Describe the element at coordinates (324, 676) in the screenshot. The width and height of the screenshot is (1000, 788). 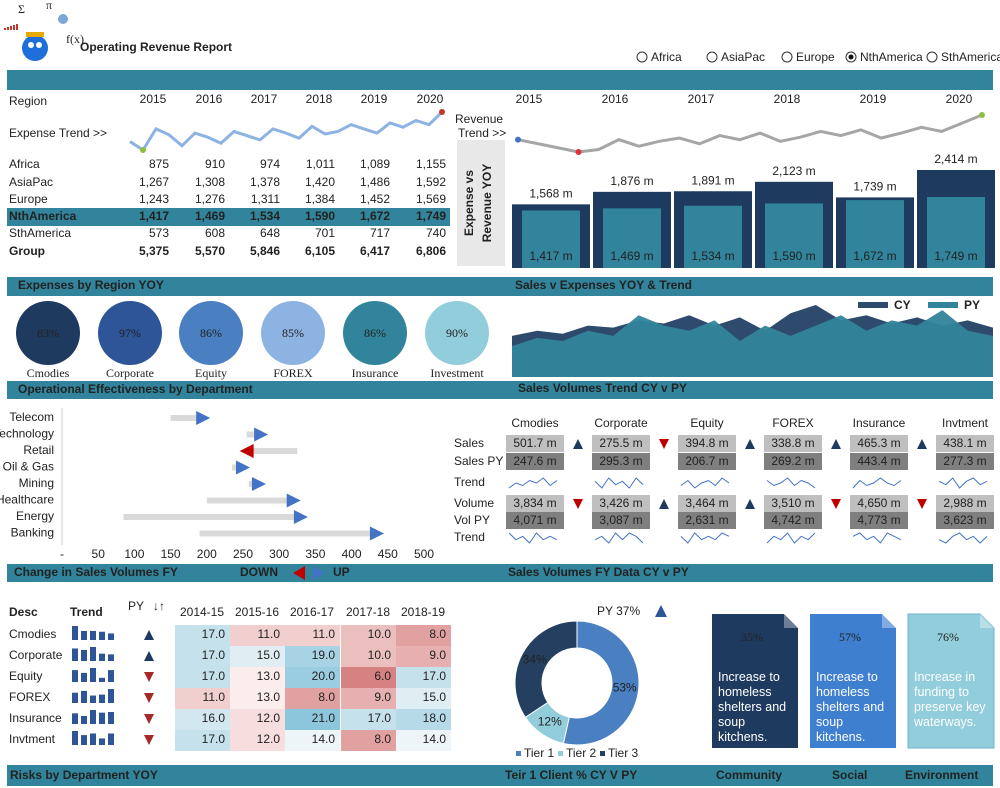
I see `heat-value: 20.0` at that location.